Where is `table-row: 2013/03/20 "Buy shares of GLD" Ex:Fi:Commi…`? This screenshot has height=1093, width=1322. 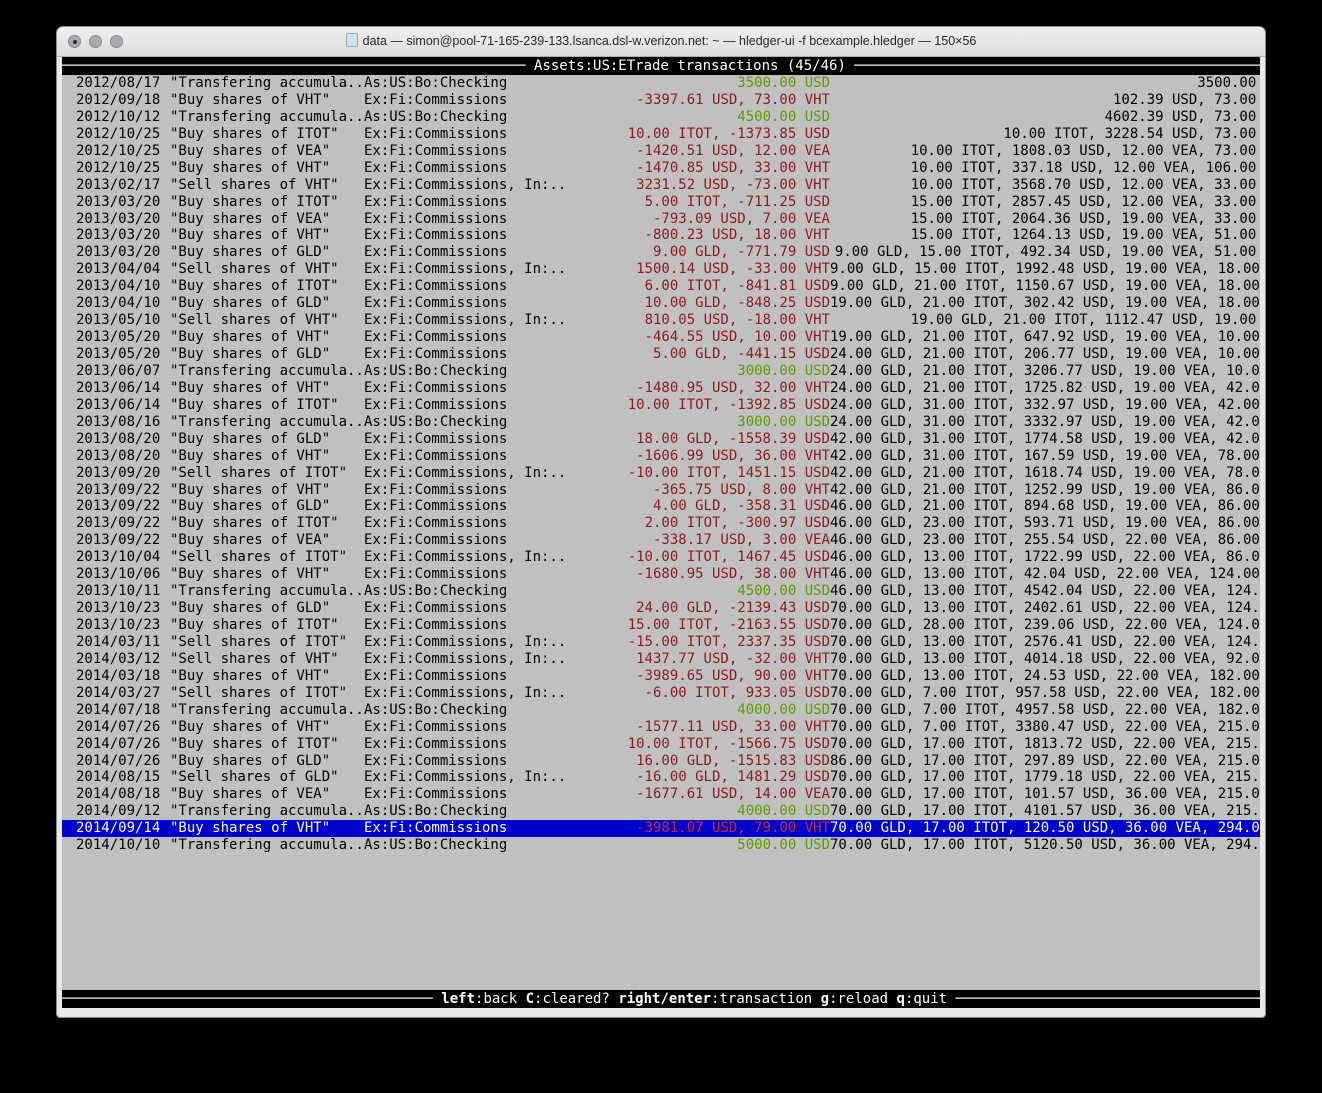
table-row: 2013/03/20 "Buy shares of GLD" Ex:Fi:Commi… is located at coordinates (661, 252).